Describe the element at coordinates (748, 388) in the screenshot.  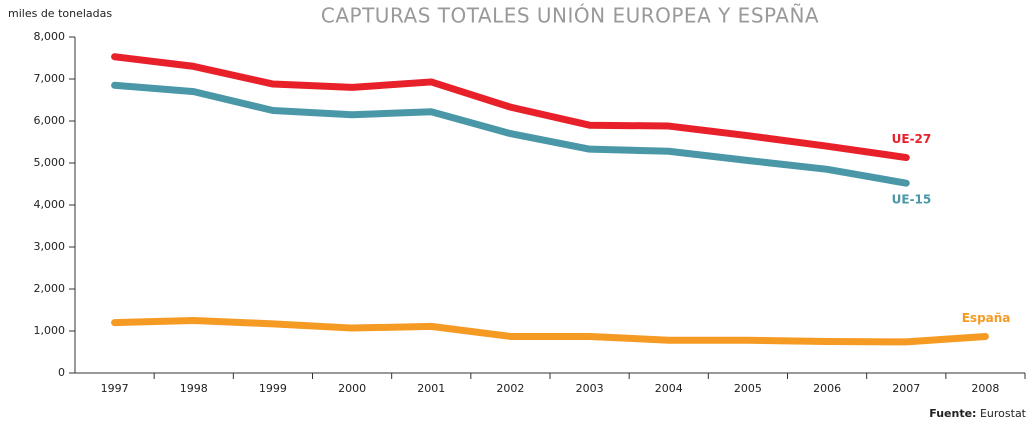
I see `x-tick-label: 2005` at that location.